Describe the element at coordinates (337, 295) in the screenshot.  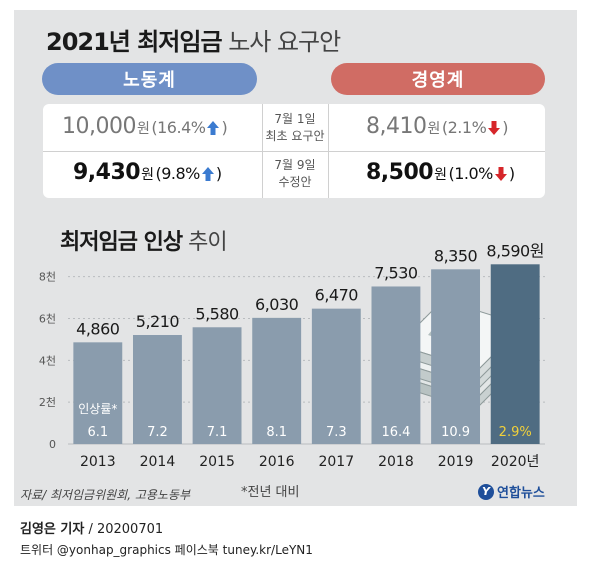
I see `data-label: 6,470` at that location.